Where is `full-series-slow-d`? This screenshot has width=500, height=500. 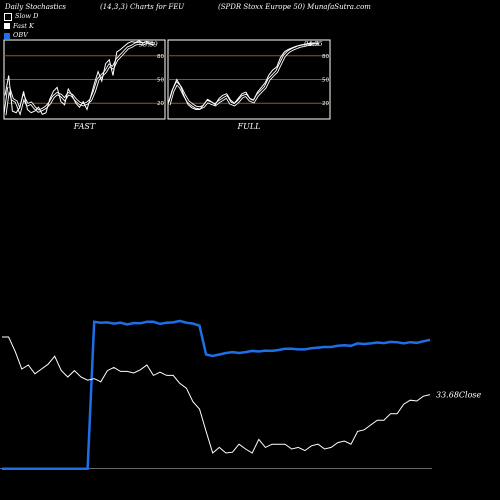
full-series-slow-d is located at coordinates (243, 76).